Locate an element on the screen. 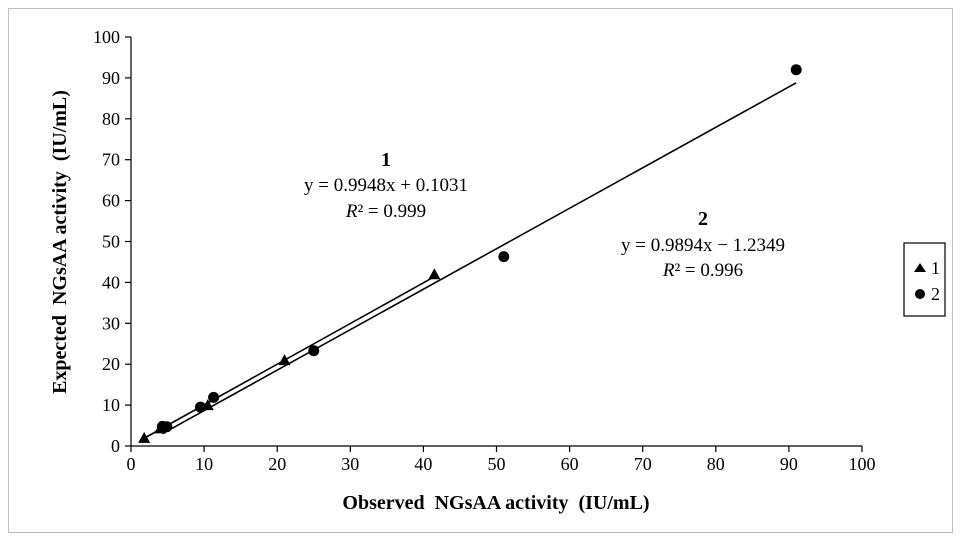 The width and height of the screenshot is (961, 541). series-2-annotation: 2 y = 0.9894x − 1.2349 R² = 0.996 is located at coordinates (703, 244).